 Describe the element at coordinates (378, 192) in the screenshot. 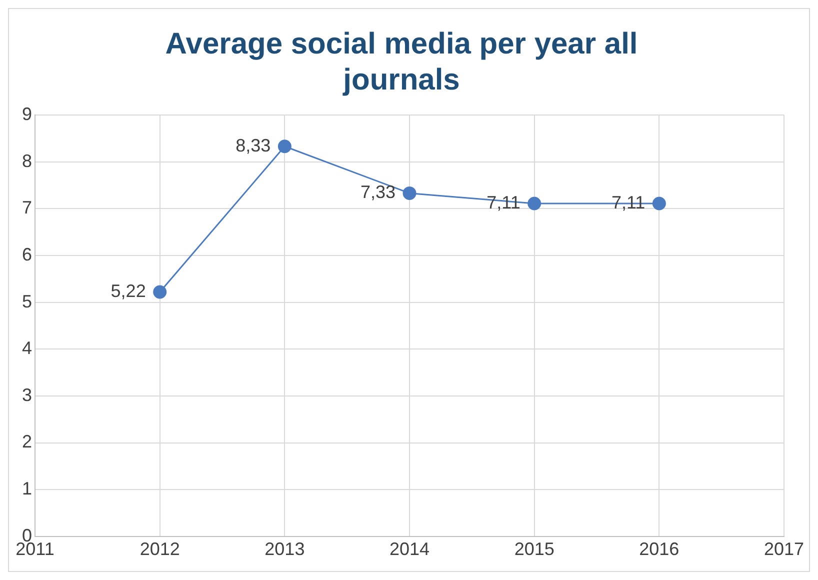

I see `data-label: 7,33` at that location.